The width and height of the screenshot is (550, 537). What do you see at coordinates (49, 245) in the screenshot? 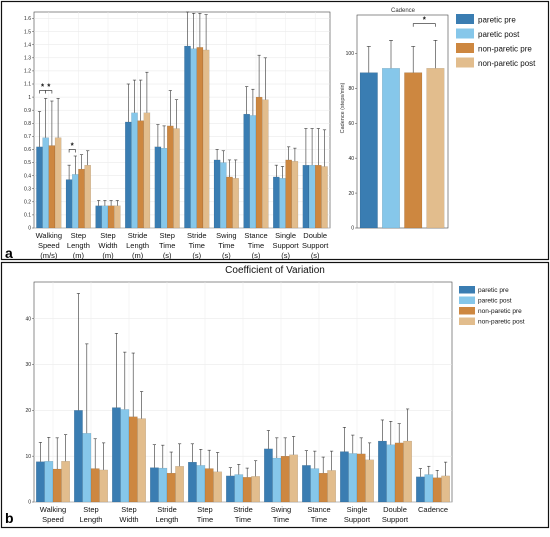
I see `x-category-label: Speed` at bounding box center [49, 245].